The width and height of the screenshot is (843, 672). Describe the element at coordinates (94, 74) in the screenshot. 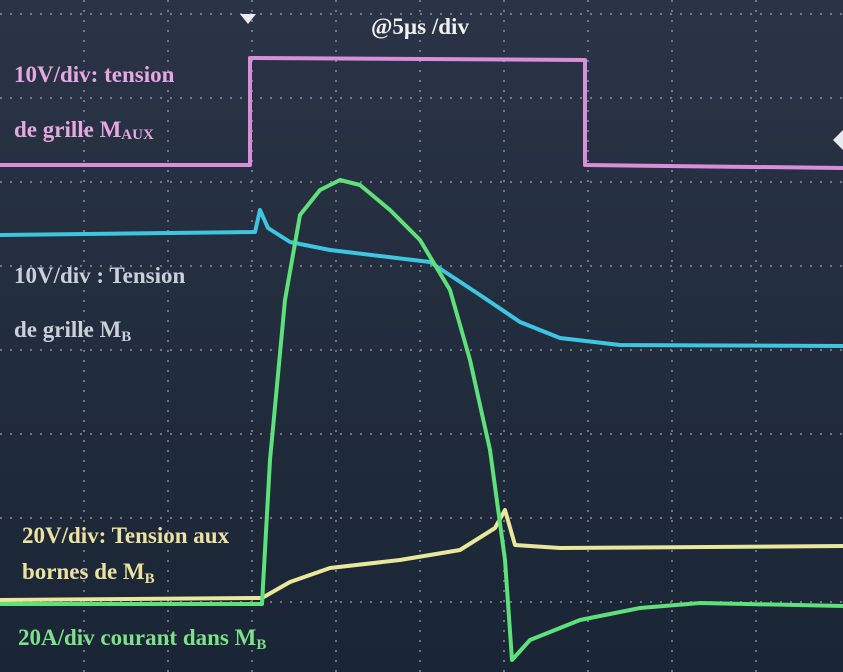

I see `label-line: 10V/div: tension` at that location.